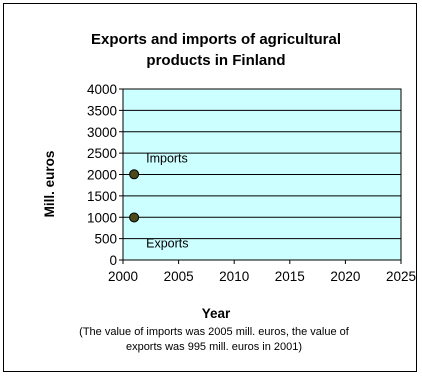 The height and width of the screenshot is (376, 422). Describe the element at coordinates (179, 276) in the screenshot. I see `x-tick-label: 2005` at that location.